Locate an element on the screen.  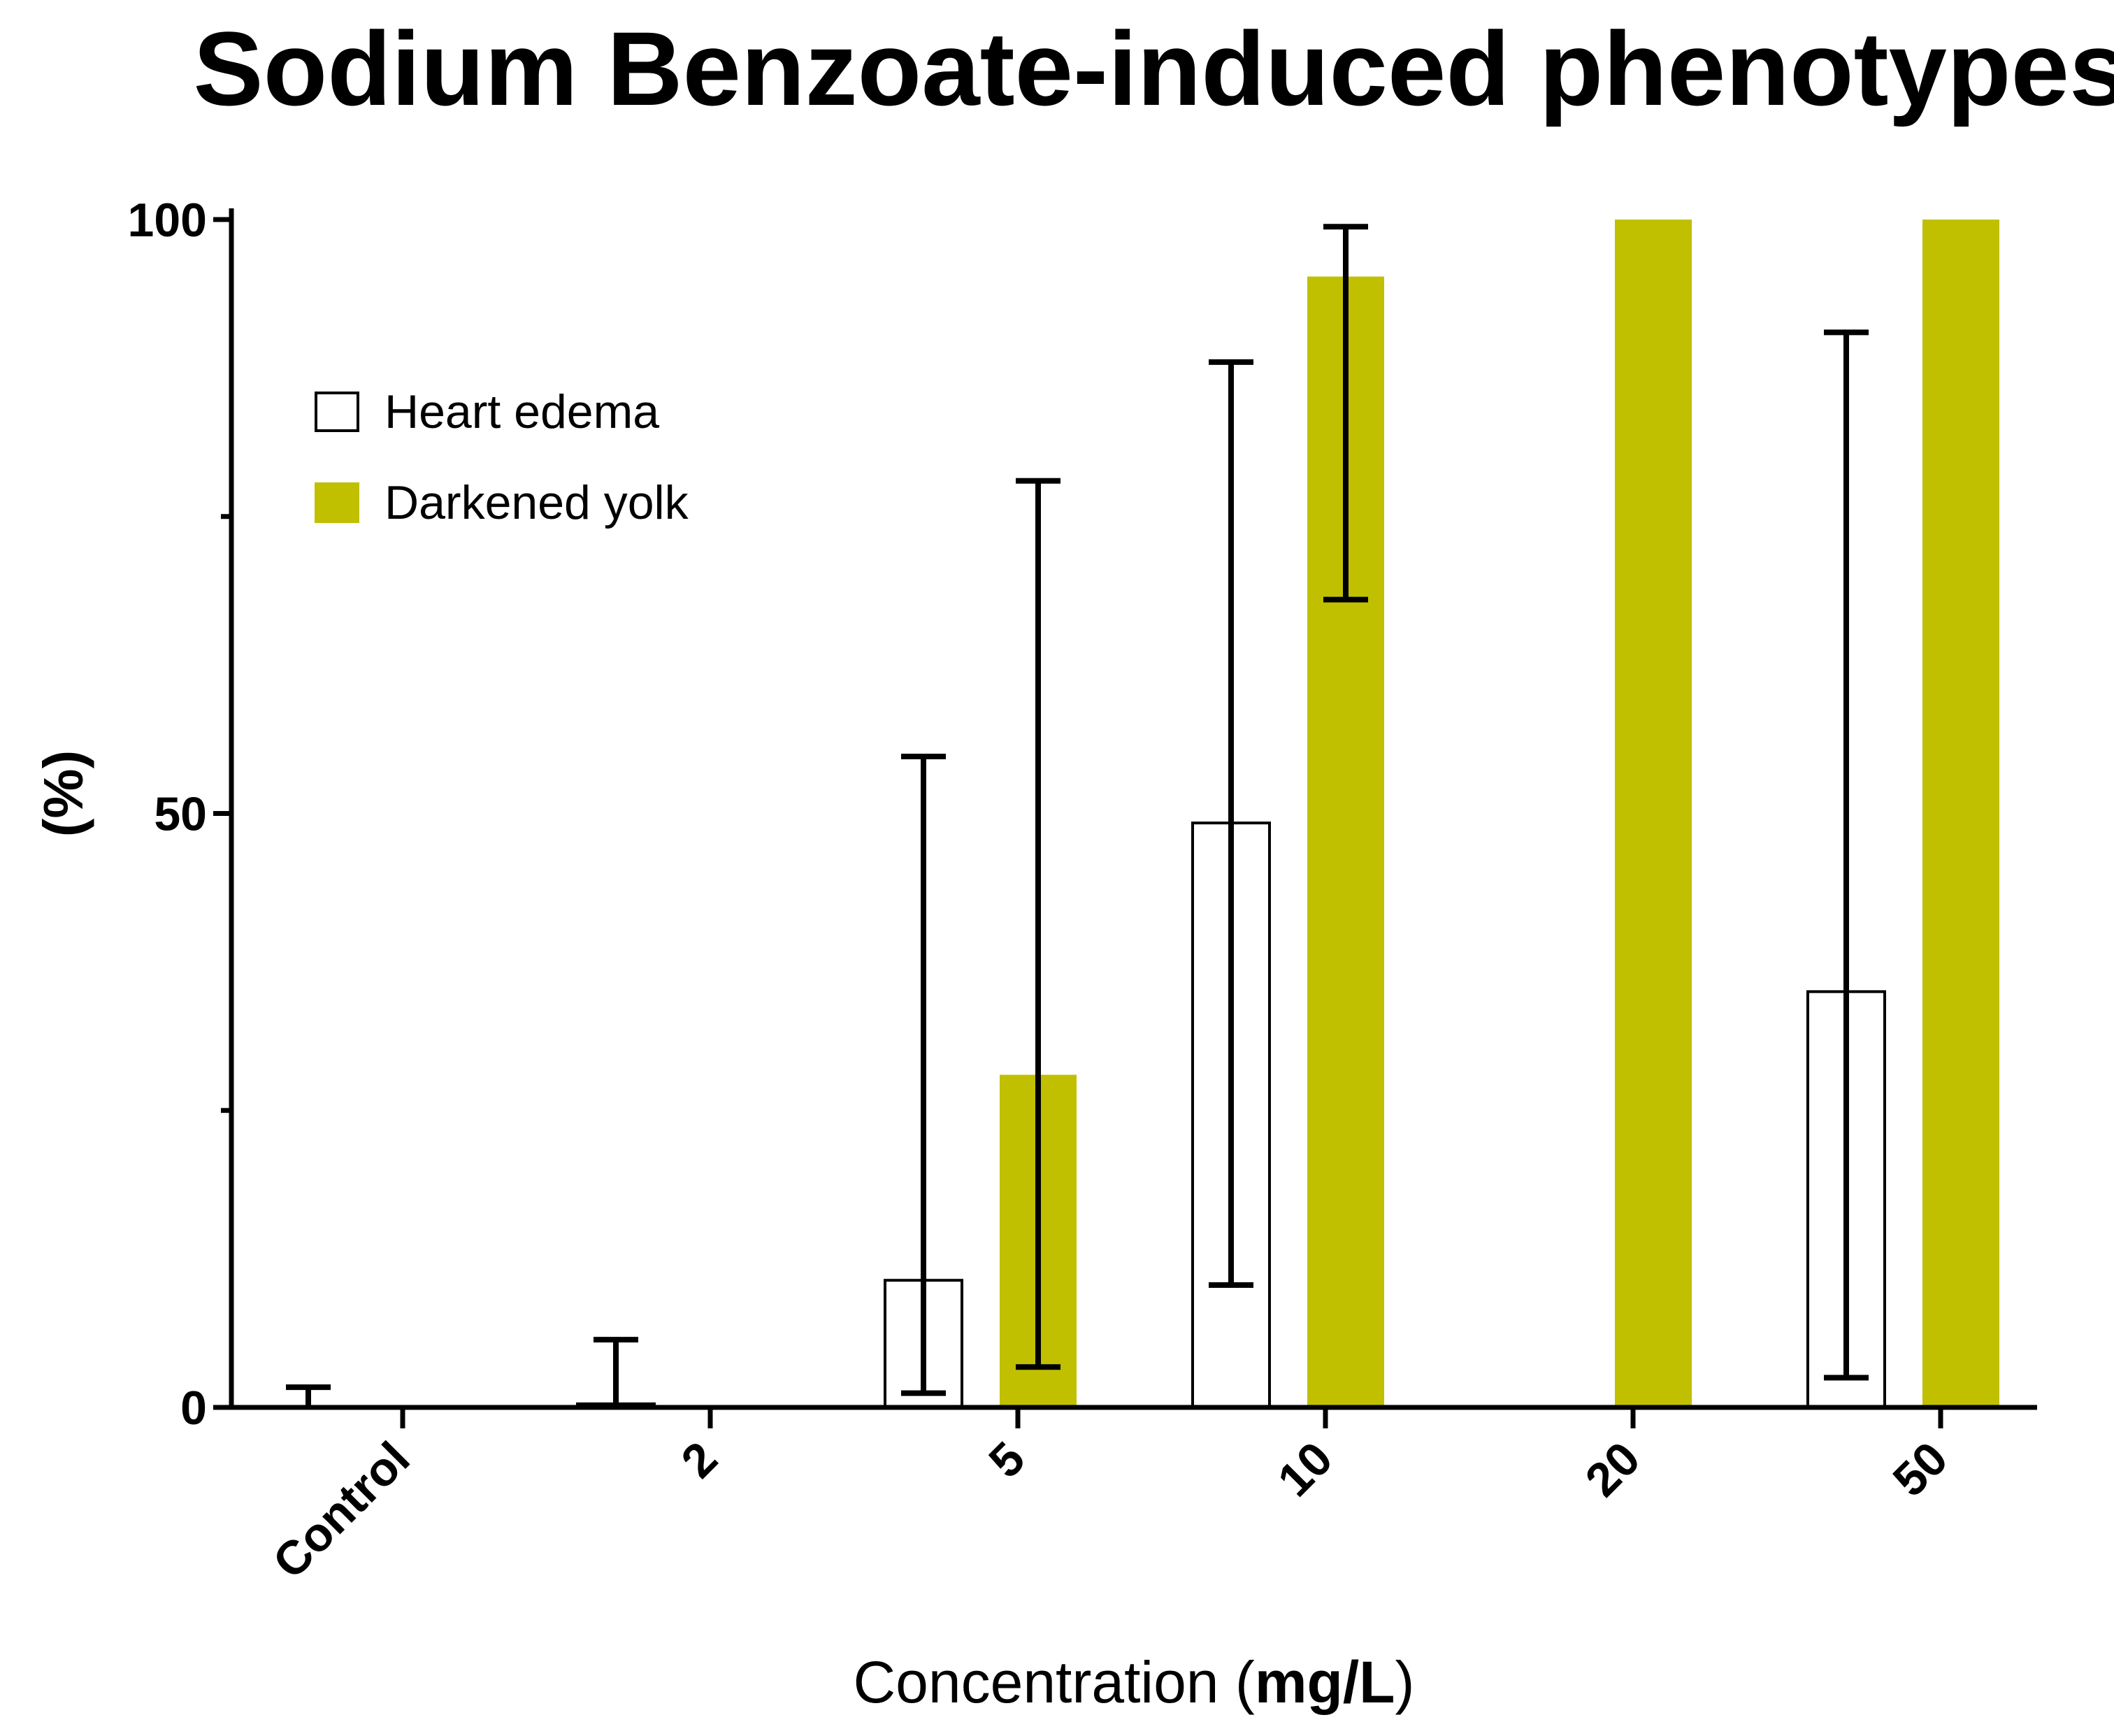
y-axis-label: (%) is located at coordinates (63, 793).